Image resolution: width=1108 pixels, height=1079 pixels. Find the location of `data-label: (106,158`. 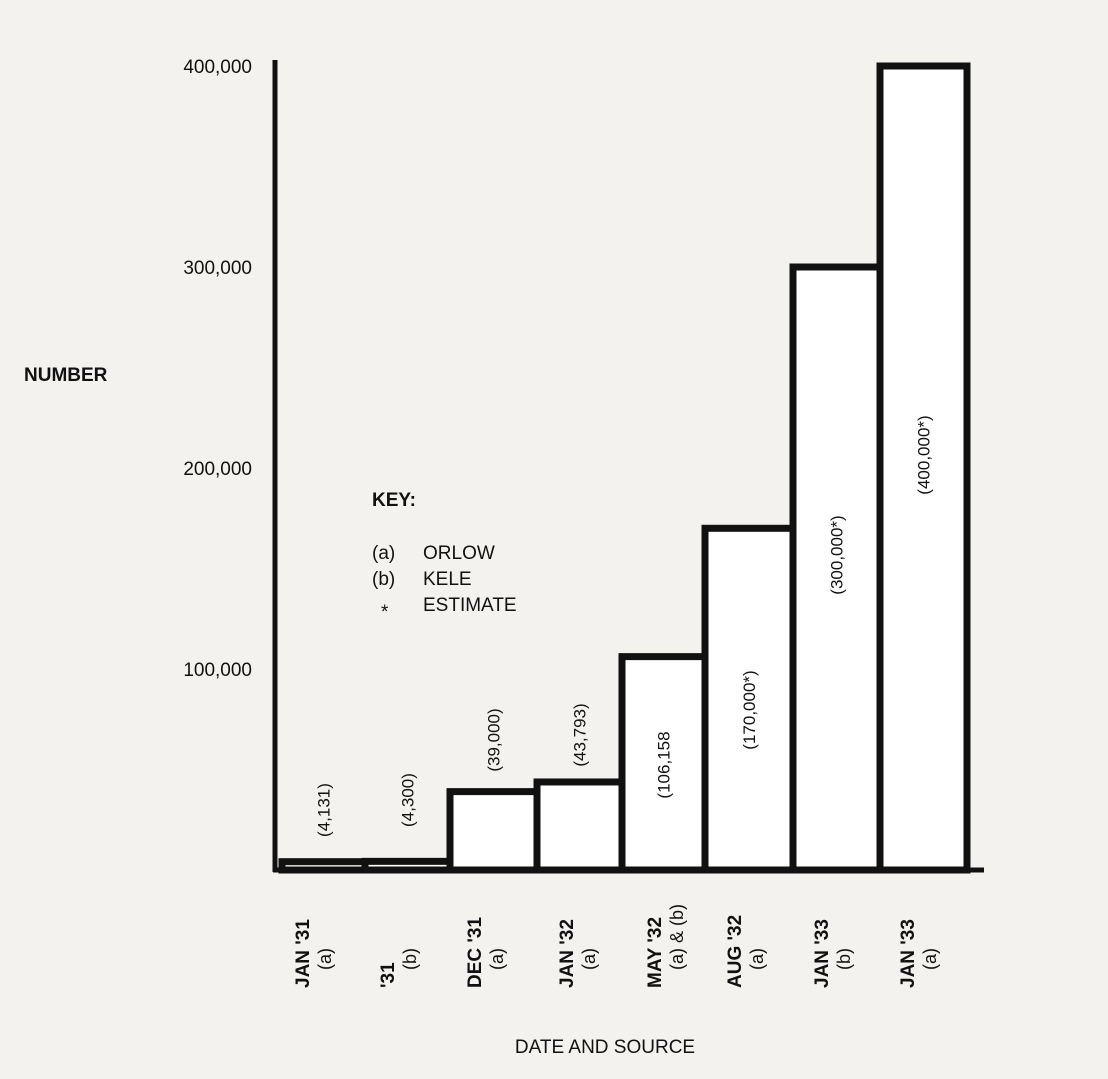

data-label: (106,158 is located at coordinates (664, 764).